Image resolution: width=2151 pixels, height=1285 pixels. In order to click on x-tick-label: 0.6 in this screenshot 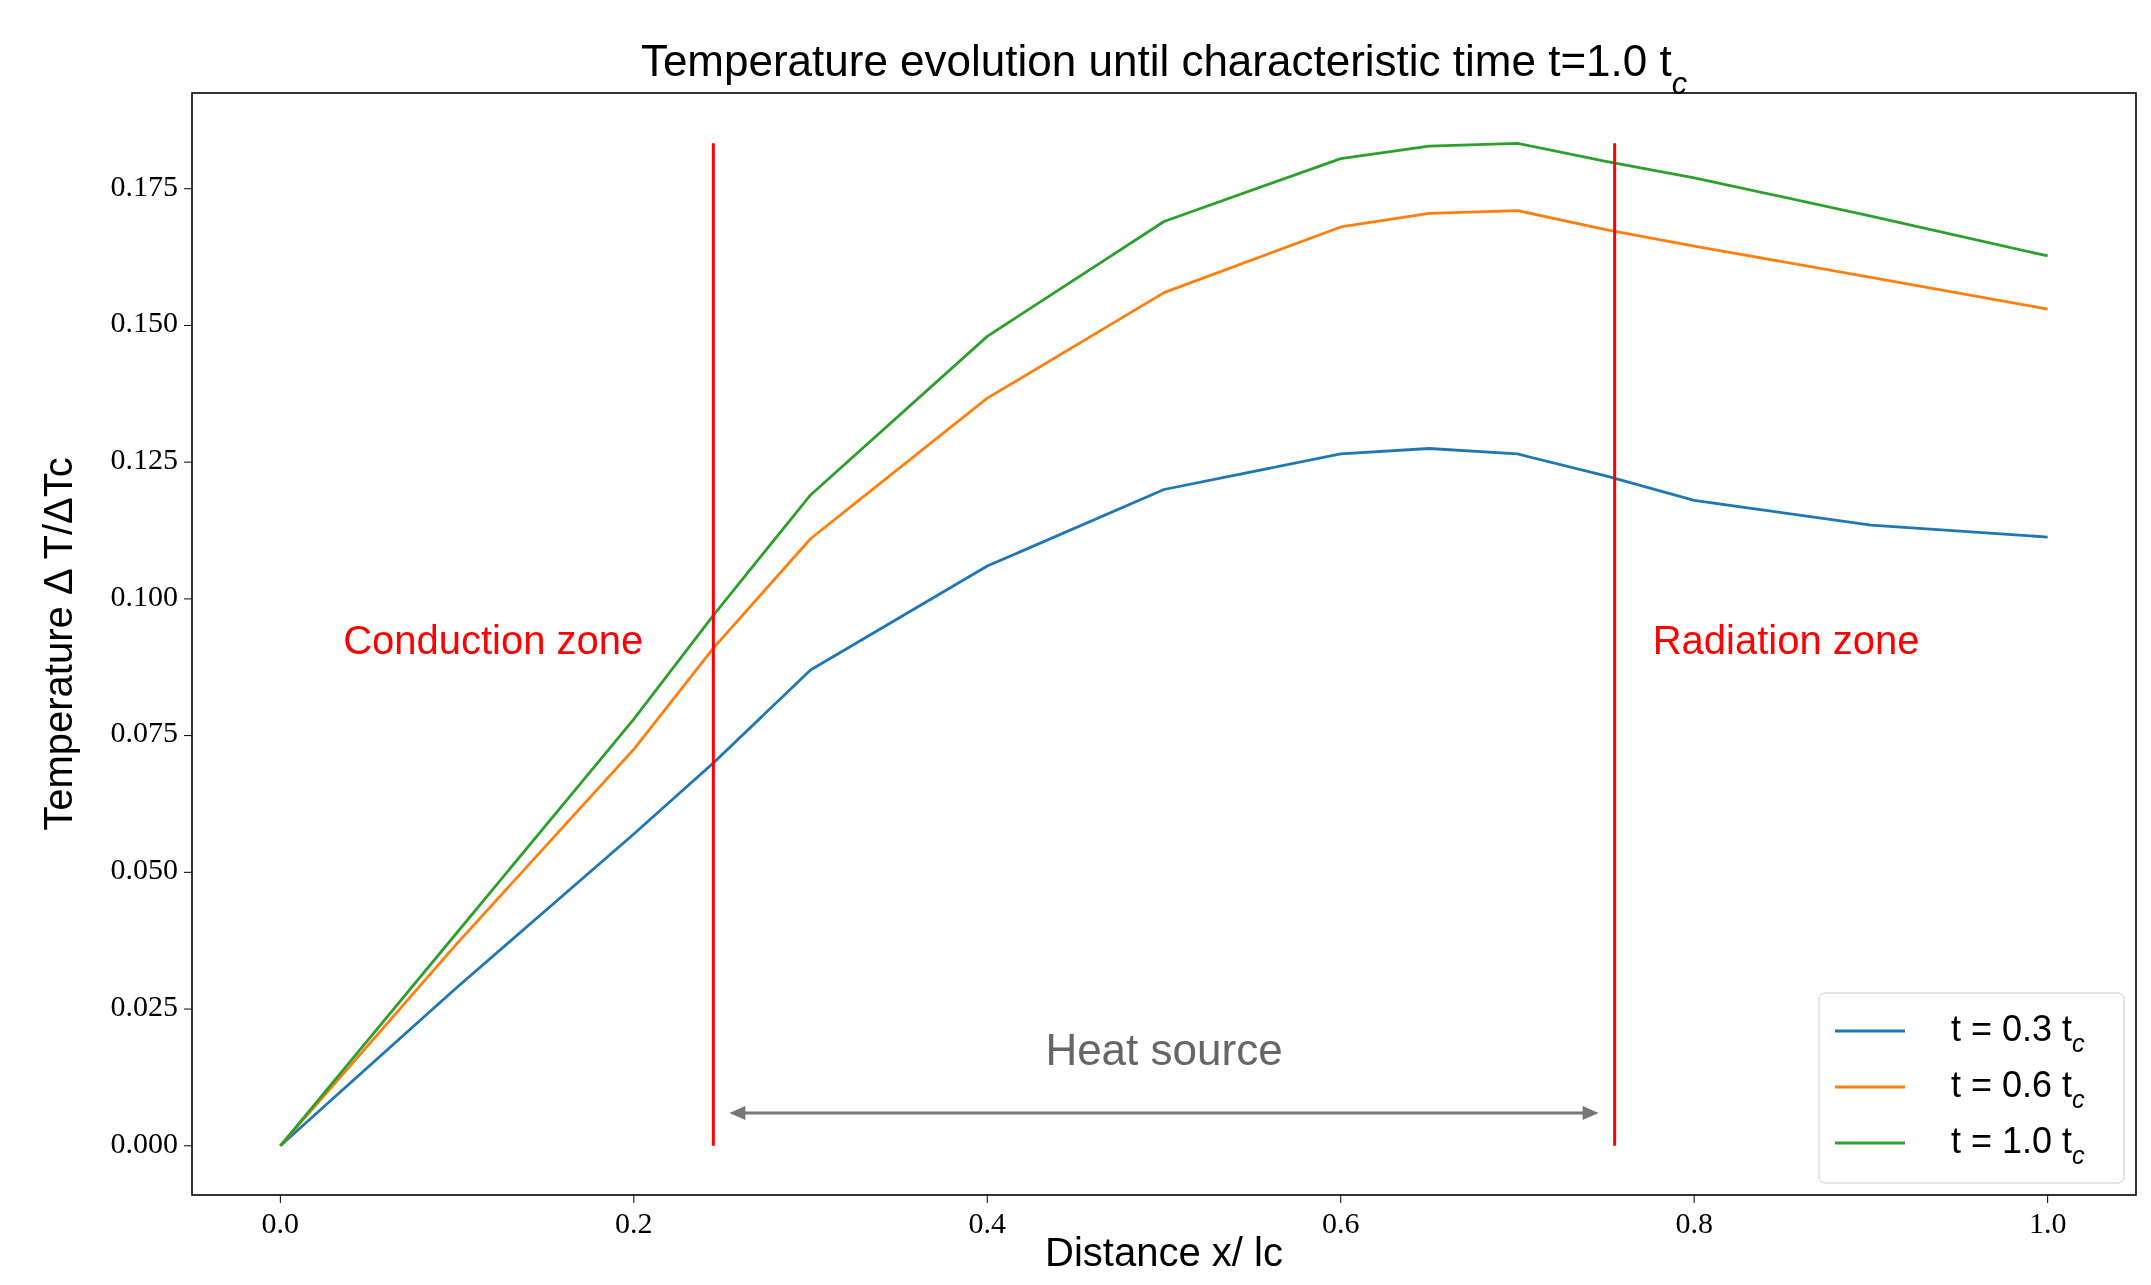, I will do `click(1340, 1222)`.